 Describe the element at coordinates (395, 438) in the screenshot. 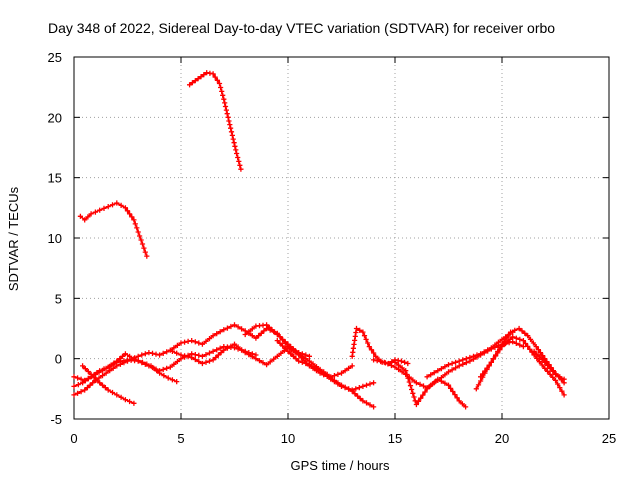

I see `x-tick-label: 15` at that location.